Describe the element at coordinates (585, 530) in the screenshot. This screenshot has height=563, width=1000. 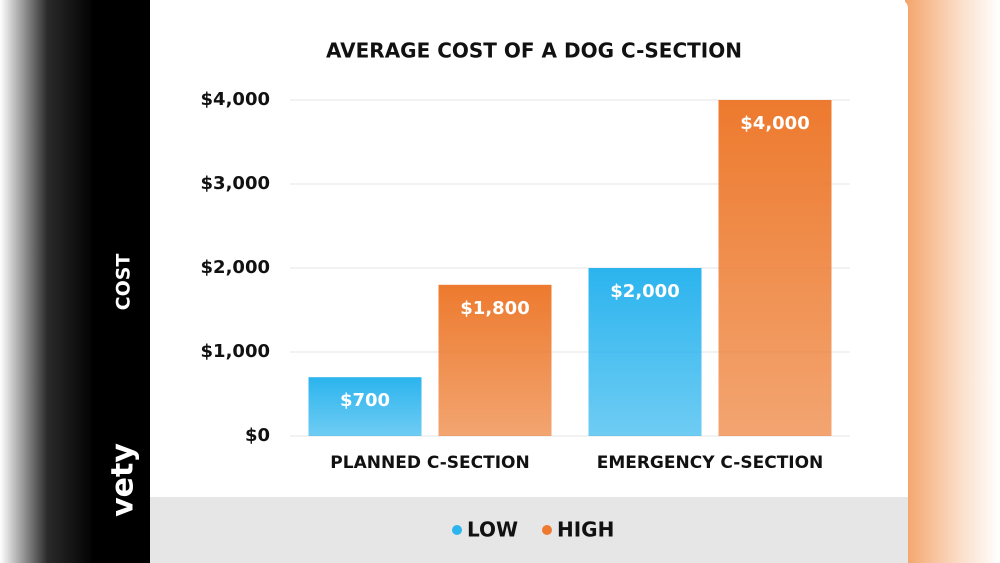
I see `legend-label: HIGH` at that location.